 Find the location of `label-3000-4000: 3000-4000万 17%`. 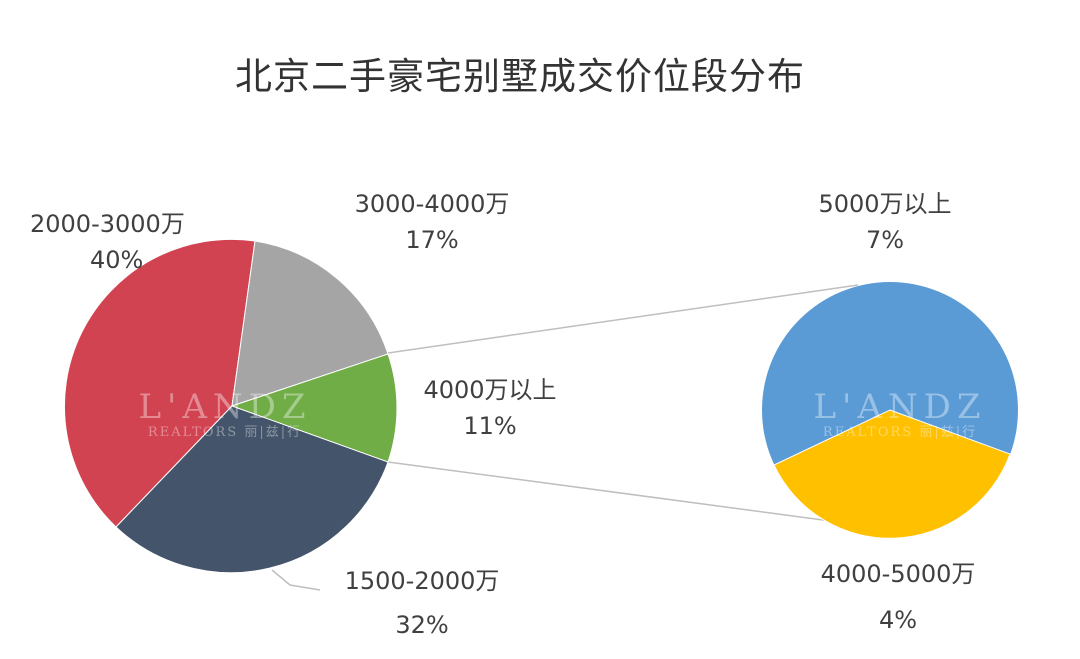

label-3000-4000: 3000-4000万 17% is located at coordinates (432, 222).